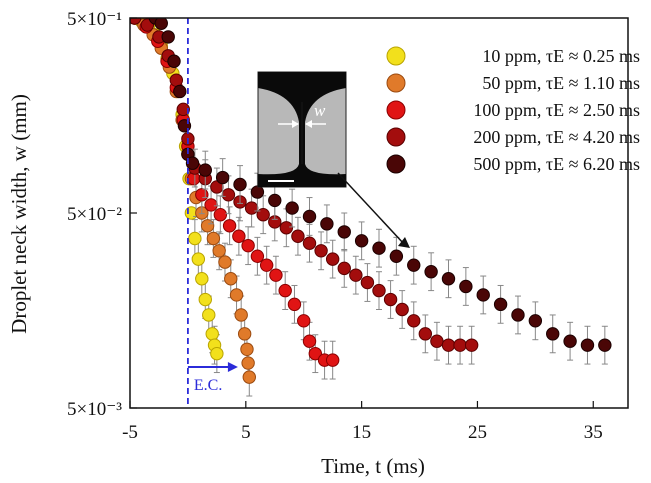  What do you see at coordinates (295, 124) in the screenshot?
I see `w-arrowhead-left` at bounding box center [295, 124].